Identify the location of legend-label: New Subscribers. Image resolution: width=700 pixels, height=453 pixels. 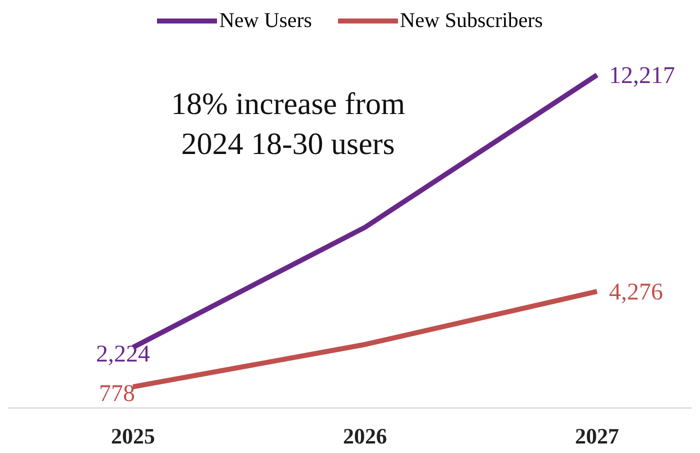
(471, 20).